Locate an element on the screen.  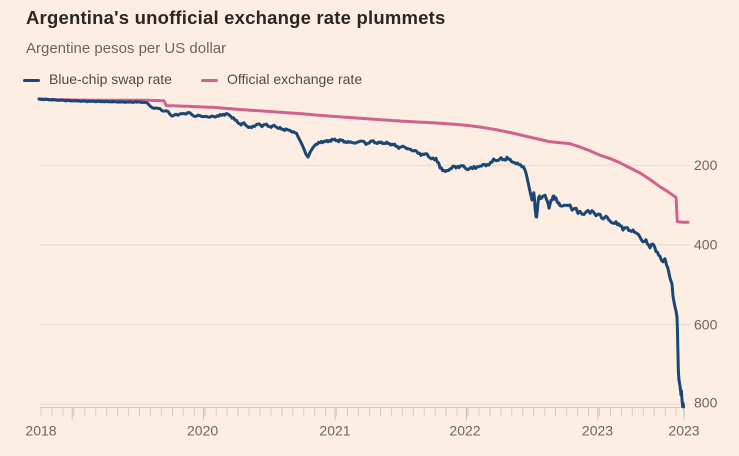
svg-text: 200 is located at coordinates (706, 165).